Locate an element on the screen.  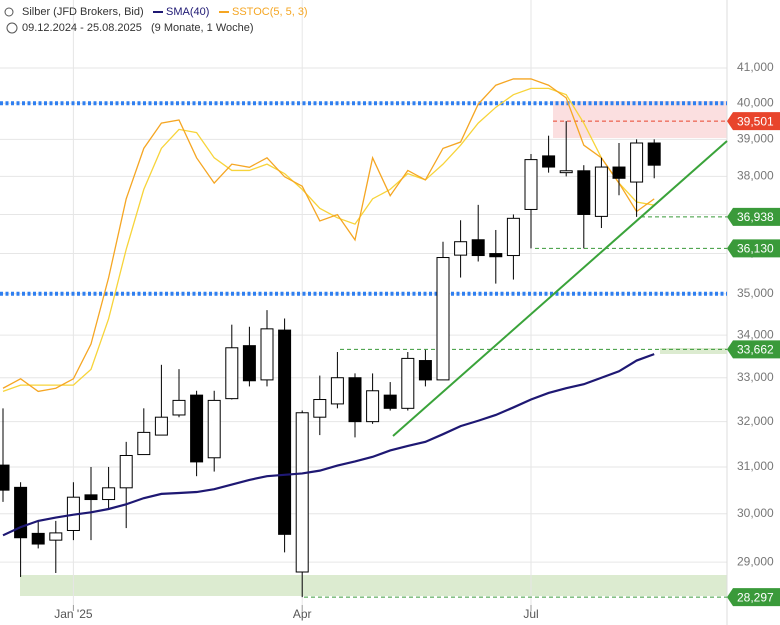
level-label: 28,297 is located at coordinates (755, 597).